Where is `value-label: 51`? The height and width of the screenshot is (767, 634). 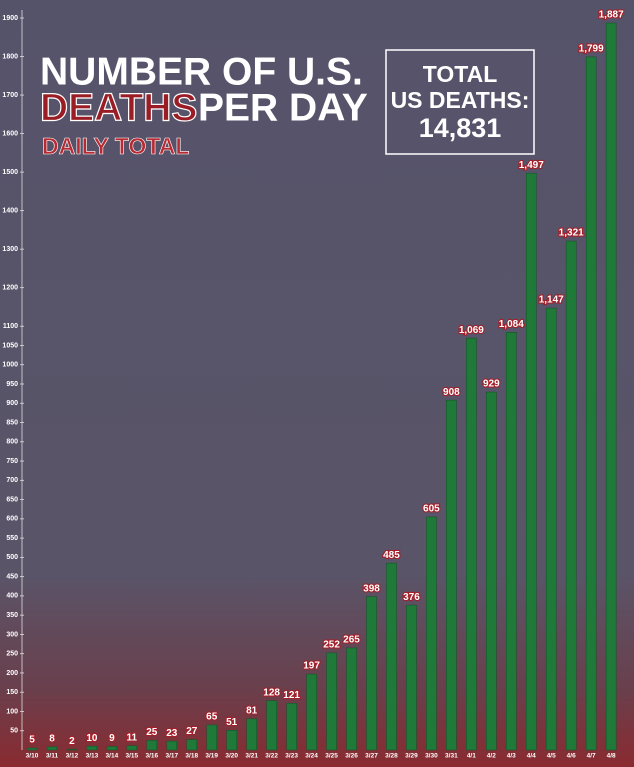 value-label: 51 is located at coordinates (232, 722).